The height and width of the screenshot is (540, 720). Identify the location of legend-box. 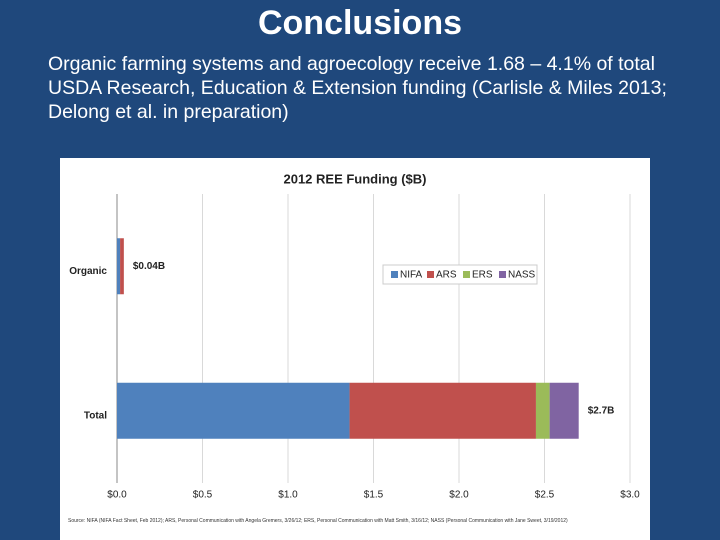
(460, 274).